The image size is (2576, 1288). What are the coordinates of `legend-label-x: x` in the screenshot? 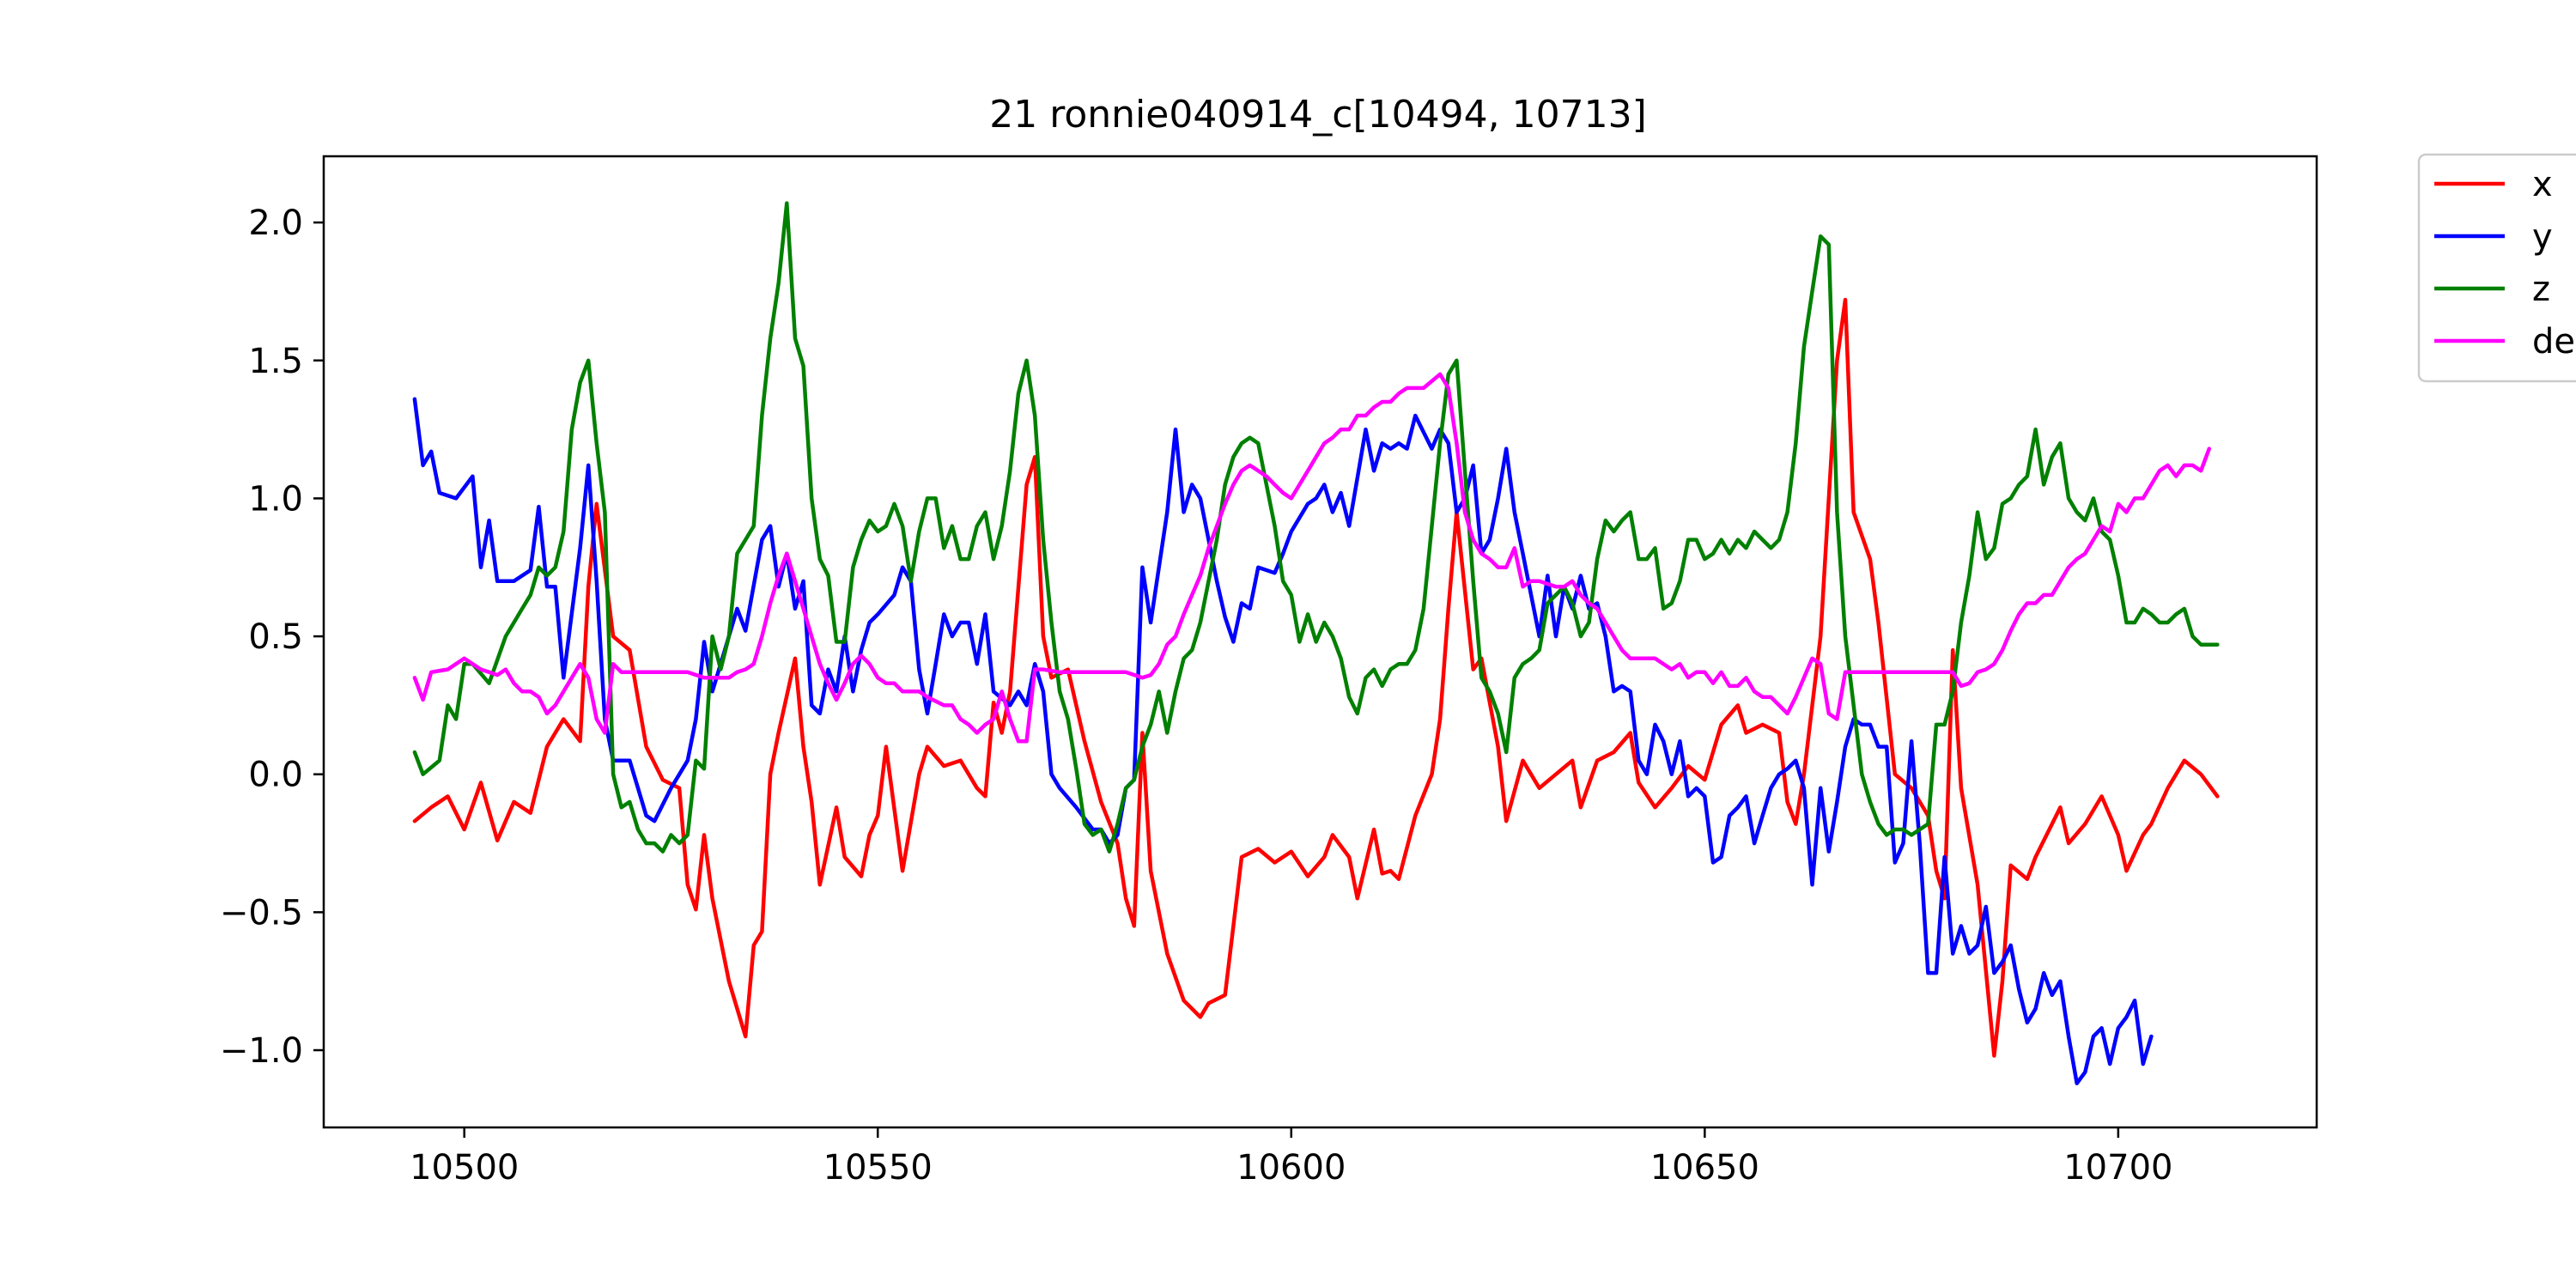 It's located at (2543, 185).